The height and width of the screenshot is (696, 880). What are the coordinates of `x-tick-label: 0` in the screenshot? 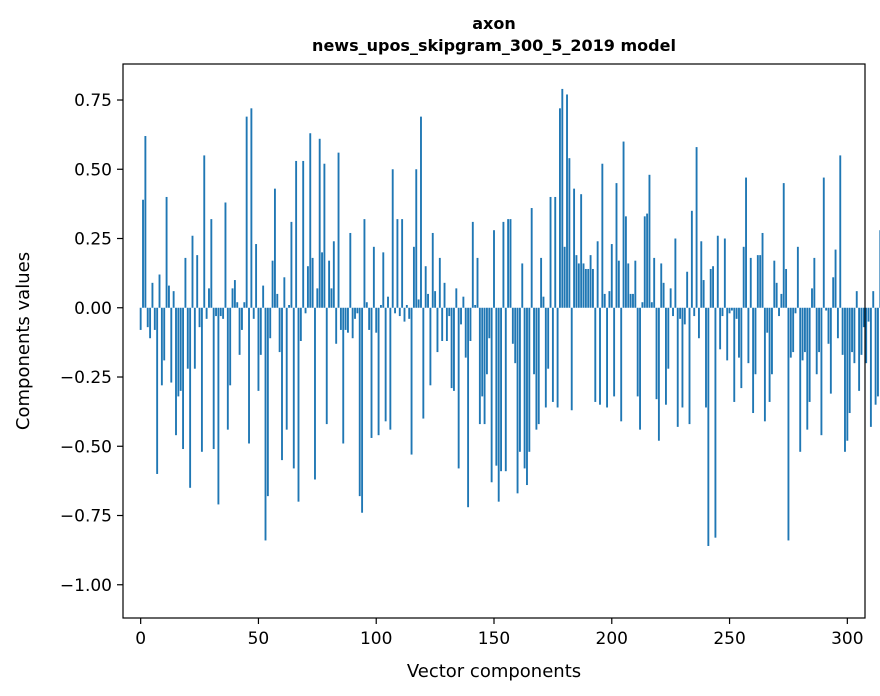 It's located at (140, 639).